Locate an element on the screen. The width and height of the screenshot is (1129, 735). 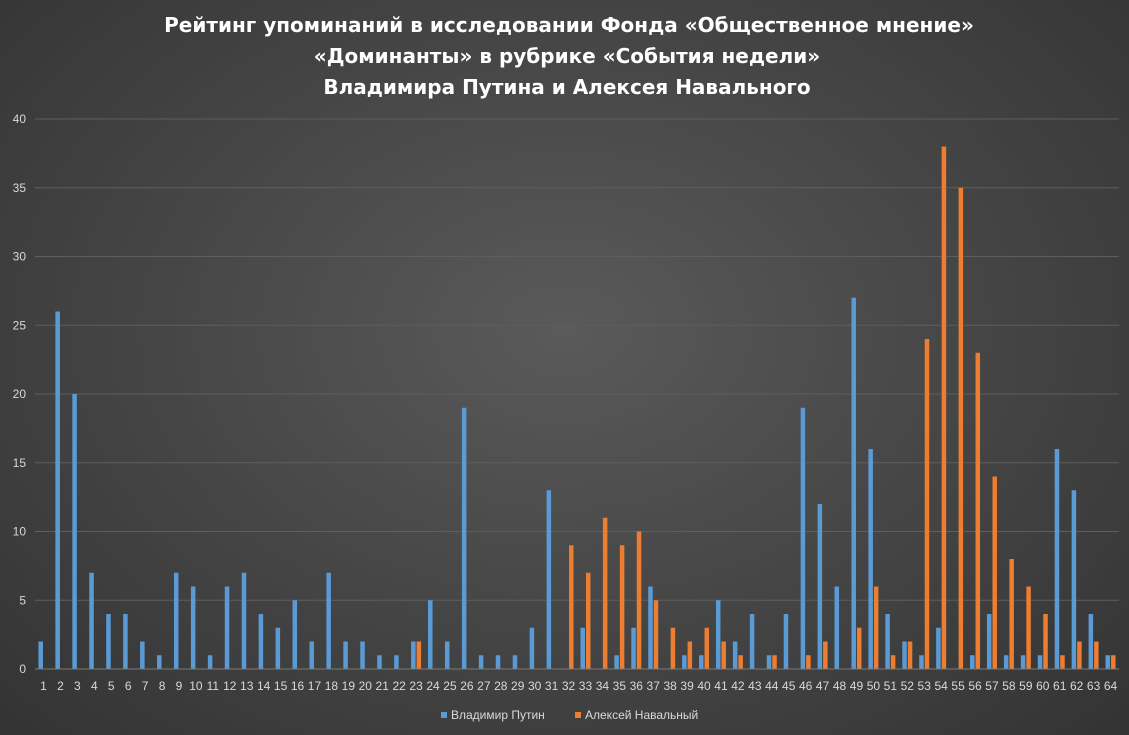
x-tick-label: 40 is located at coordinates (704, 686).